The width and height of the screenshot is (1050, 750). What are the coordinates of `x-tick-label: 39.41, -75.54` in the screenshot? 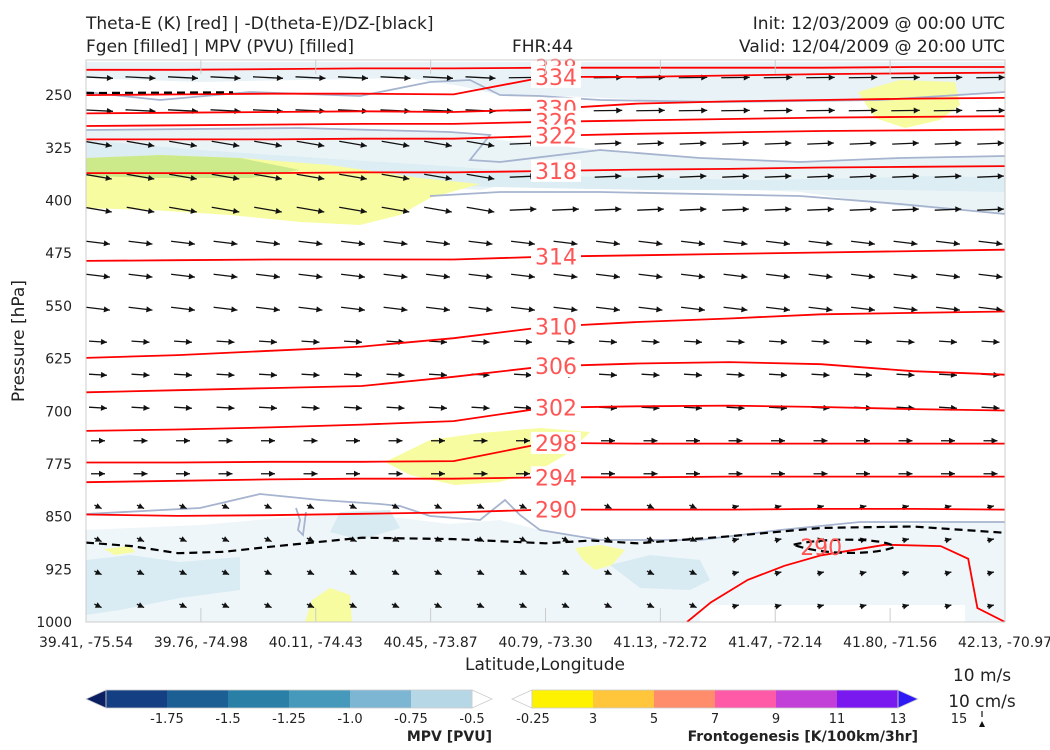 It's located at (86, 643).